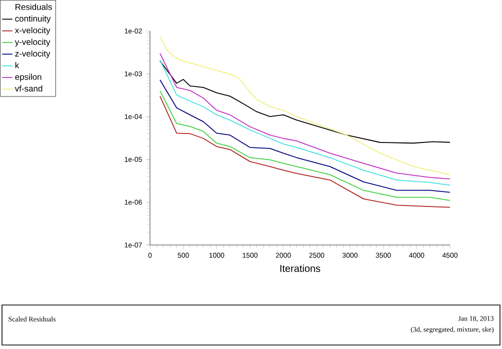 This screenshot has width=502, height=349. Describe the element at coordinates (33, 19) in the screenshot. I see `legend-label: continuity` at that location.